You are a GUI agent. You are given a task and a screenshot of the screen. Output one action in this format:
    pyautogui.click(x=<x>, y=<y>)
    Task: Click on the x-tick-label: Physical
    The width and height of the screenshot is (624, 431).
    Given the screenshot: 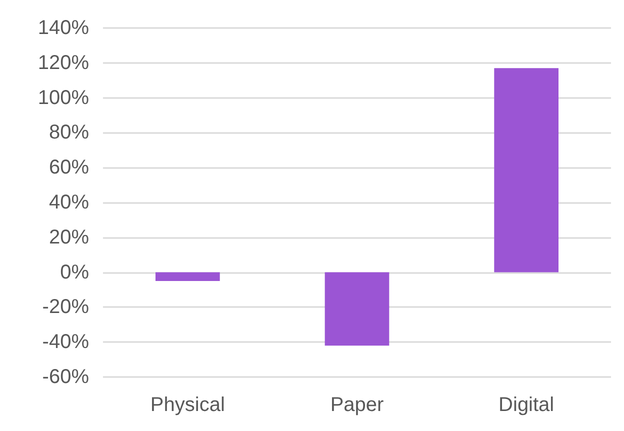 What is the action you would take?
    pyautogui.click(x=187, y=405)
    